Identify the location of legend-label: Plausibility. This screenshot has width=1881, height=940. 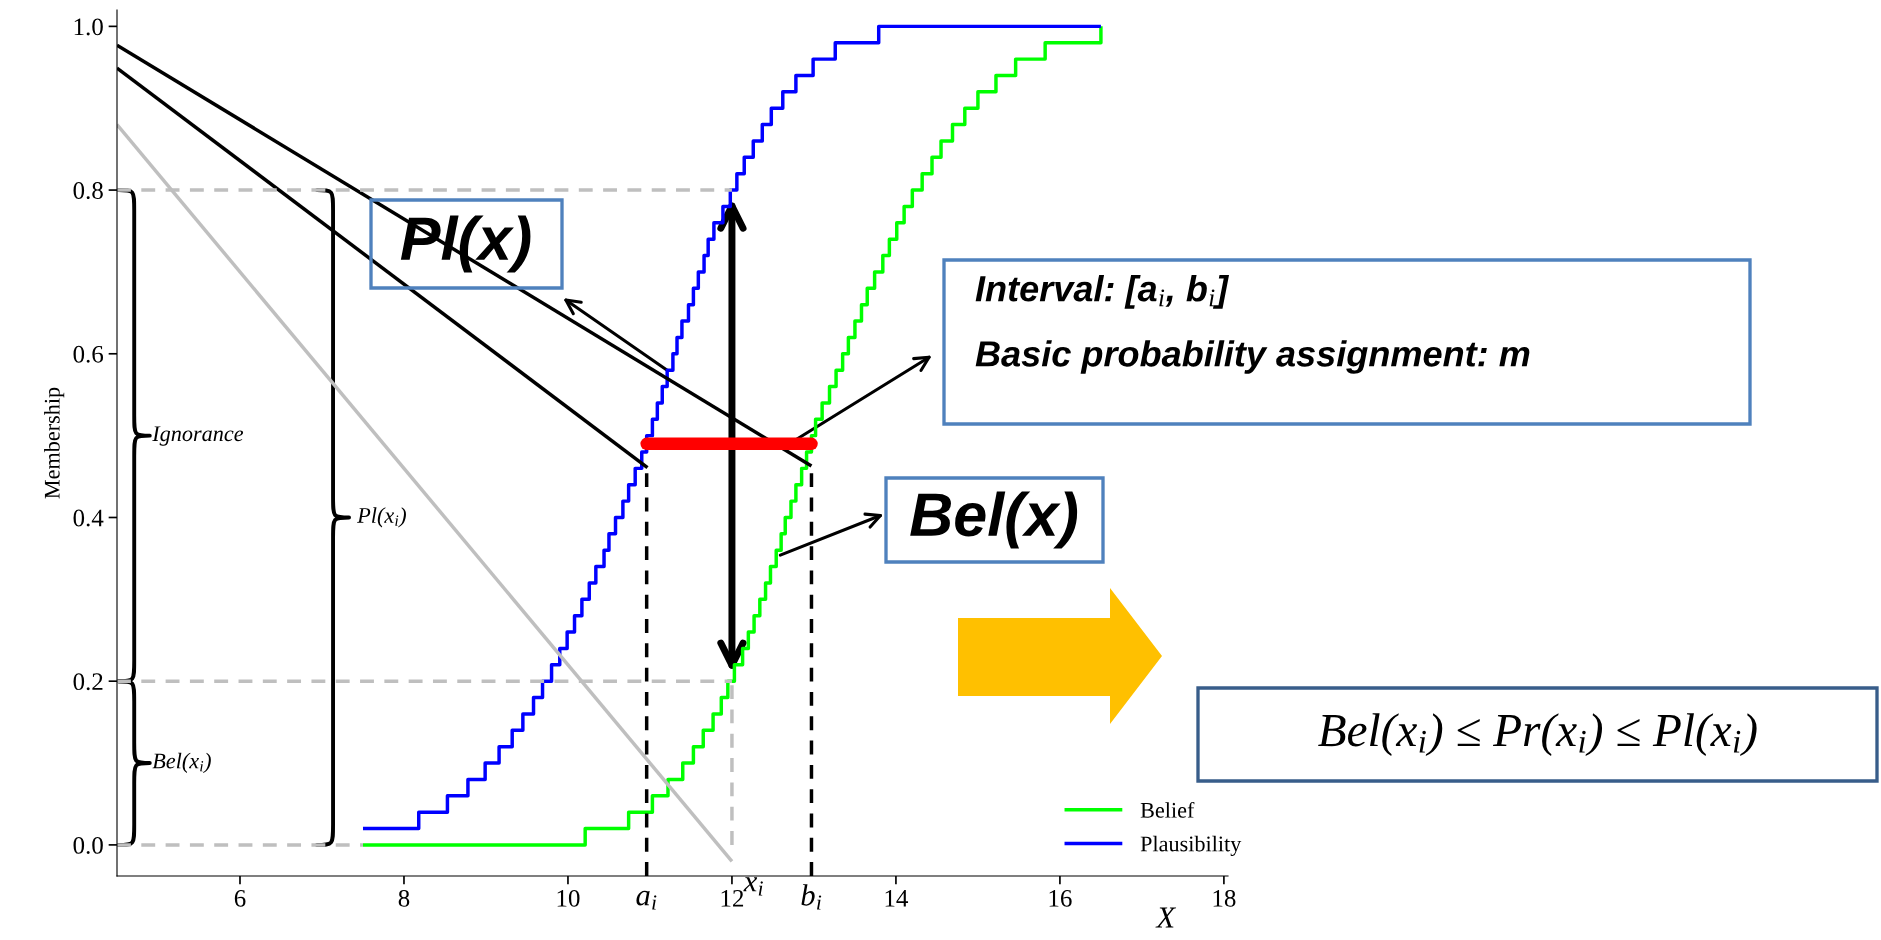
(1191, 845).